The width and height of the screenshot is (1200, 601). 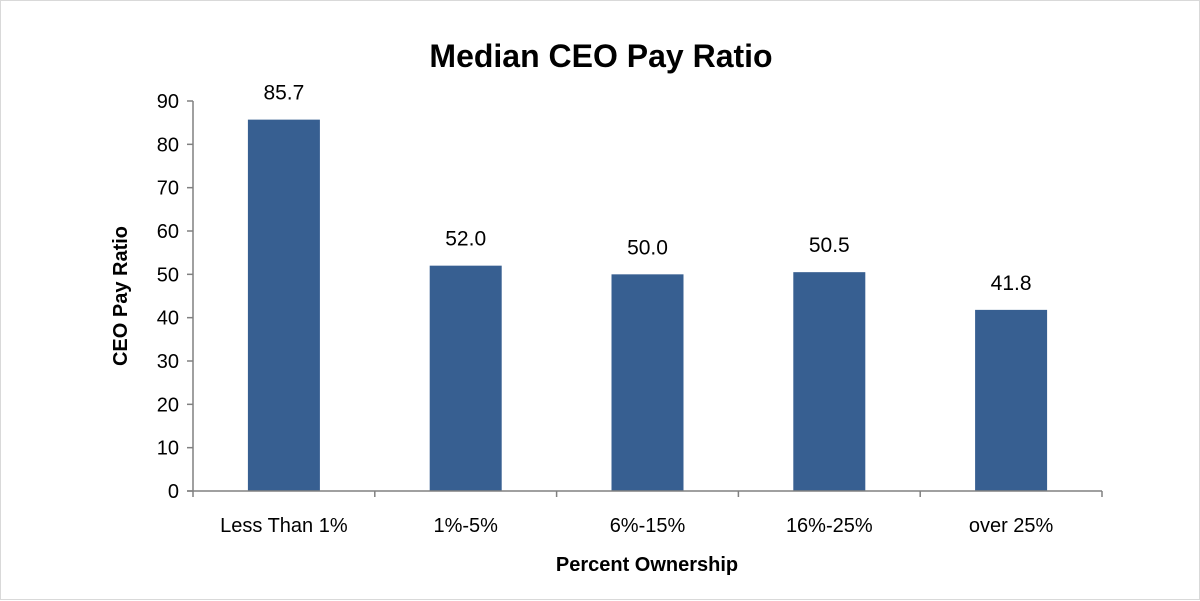 What do you see at coordinates (829, 526) in the screenshot?
I see `x-tick-label: 16%-25%` at bounding box center [829, 526].